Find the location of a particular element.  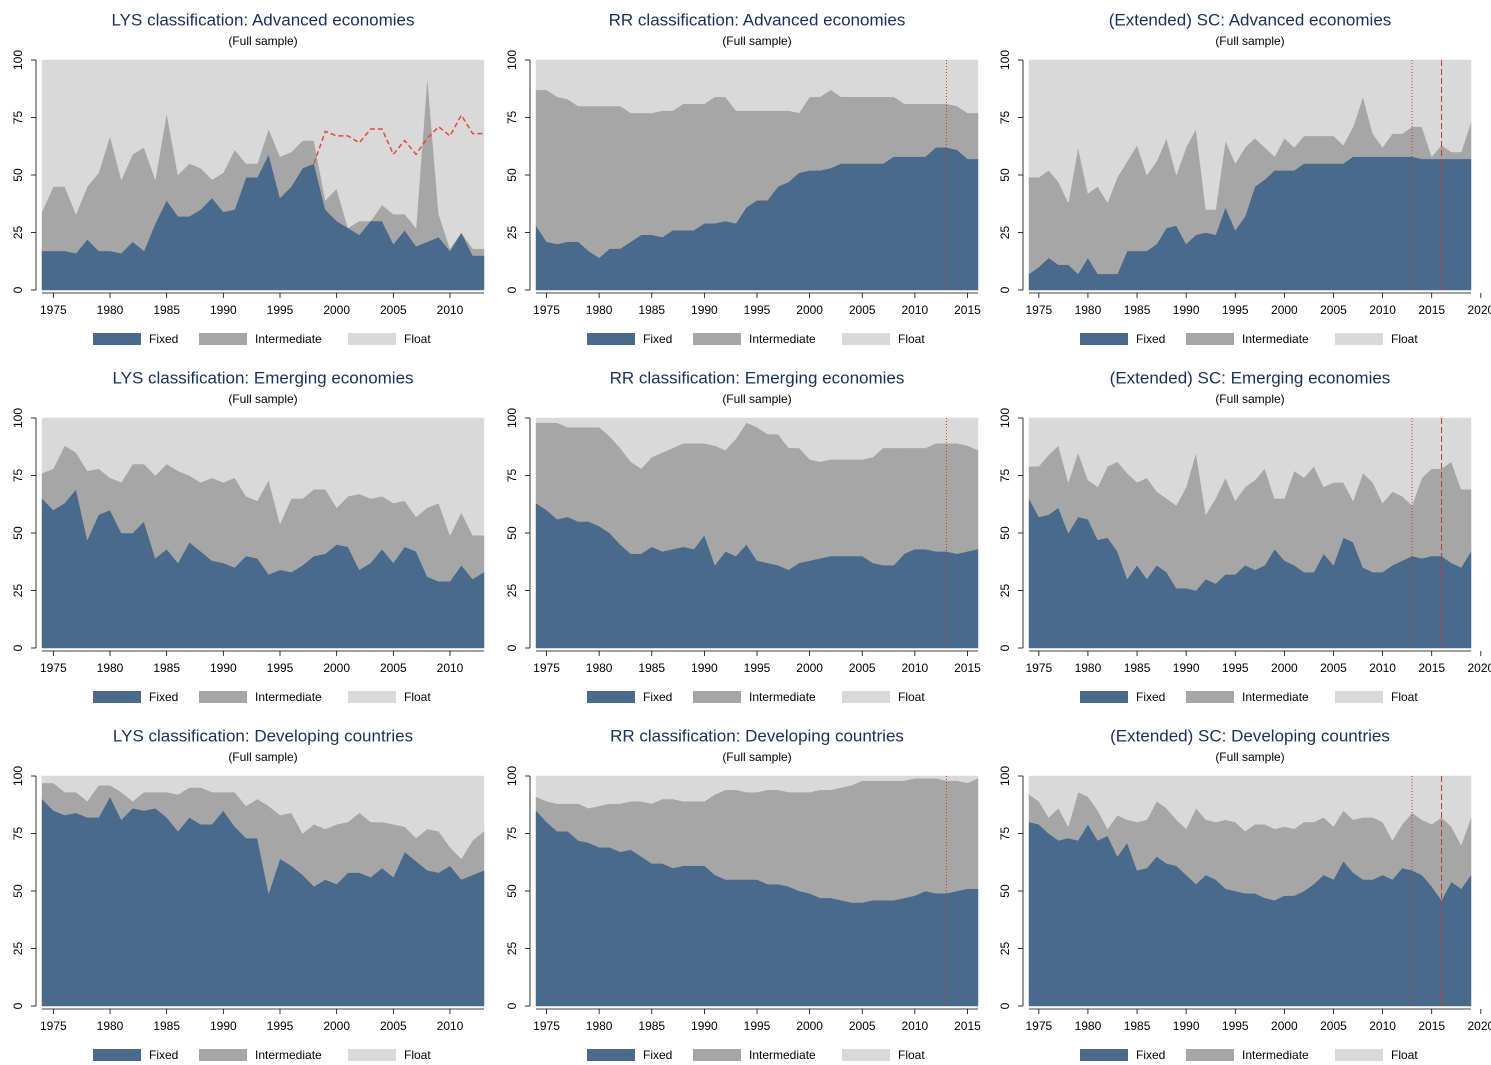

overlay-line is located at coordinates (398, 138).